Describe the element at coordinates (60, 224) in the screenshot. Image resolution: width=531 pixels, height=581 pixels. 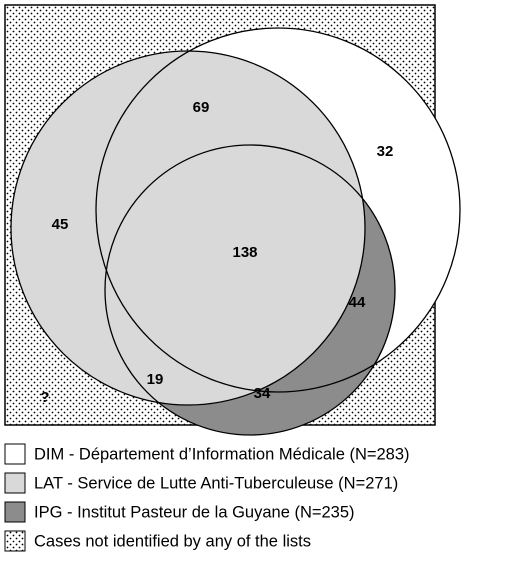
I see `region-count: 45` at that location.